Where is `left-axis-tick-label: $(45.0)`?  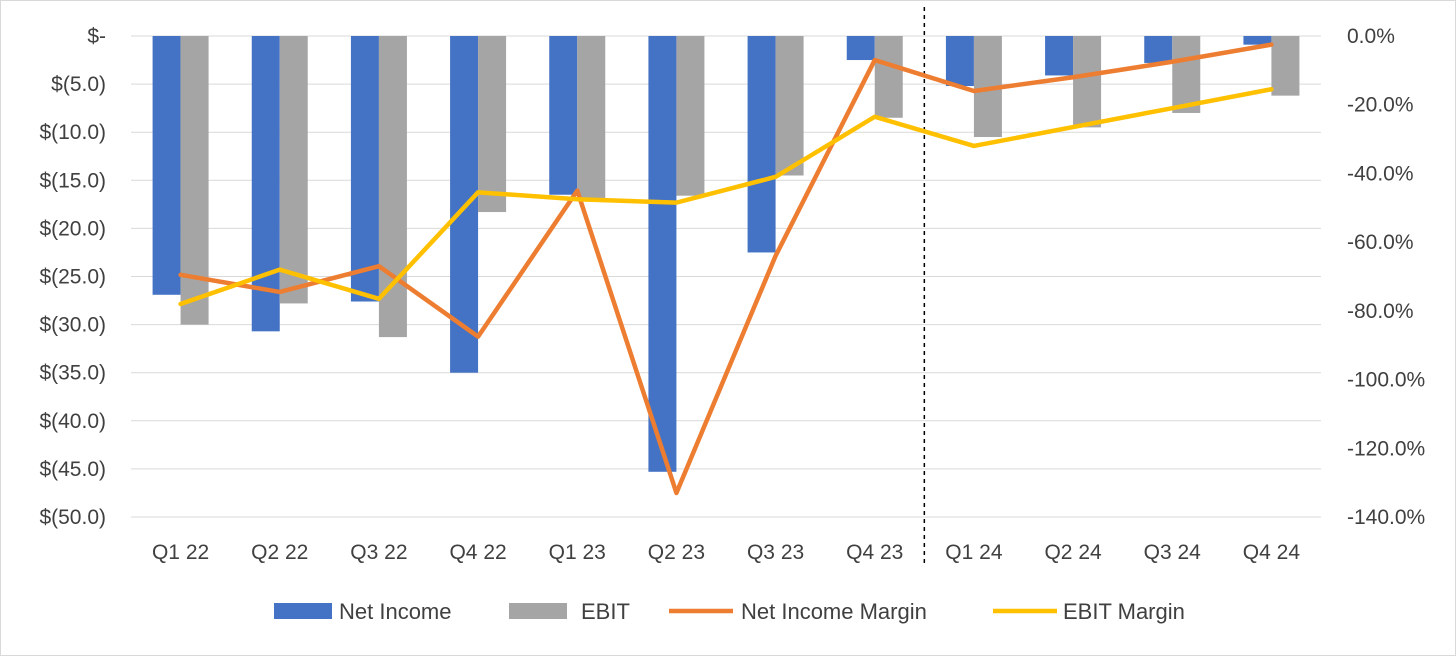
left-axis-tick-label: $(45.0) is located at coordinates (72, 469).